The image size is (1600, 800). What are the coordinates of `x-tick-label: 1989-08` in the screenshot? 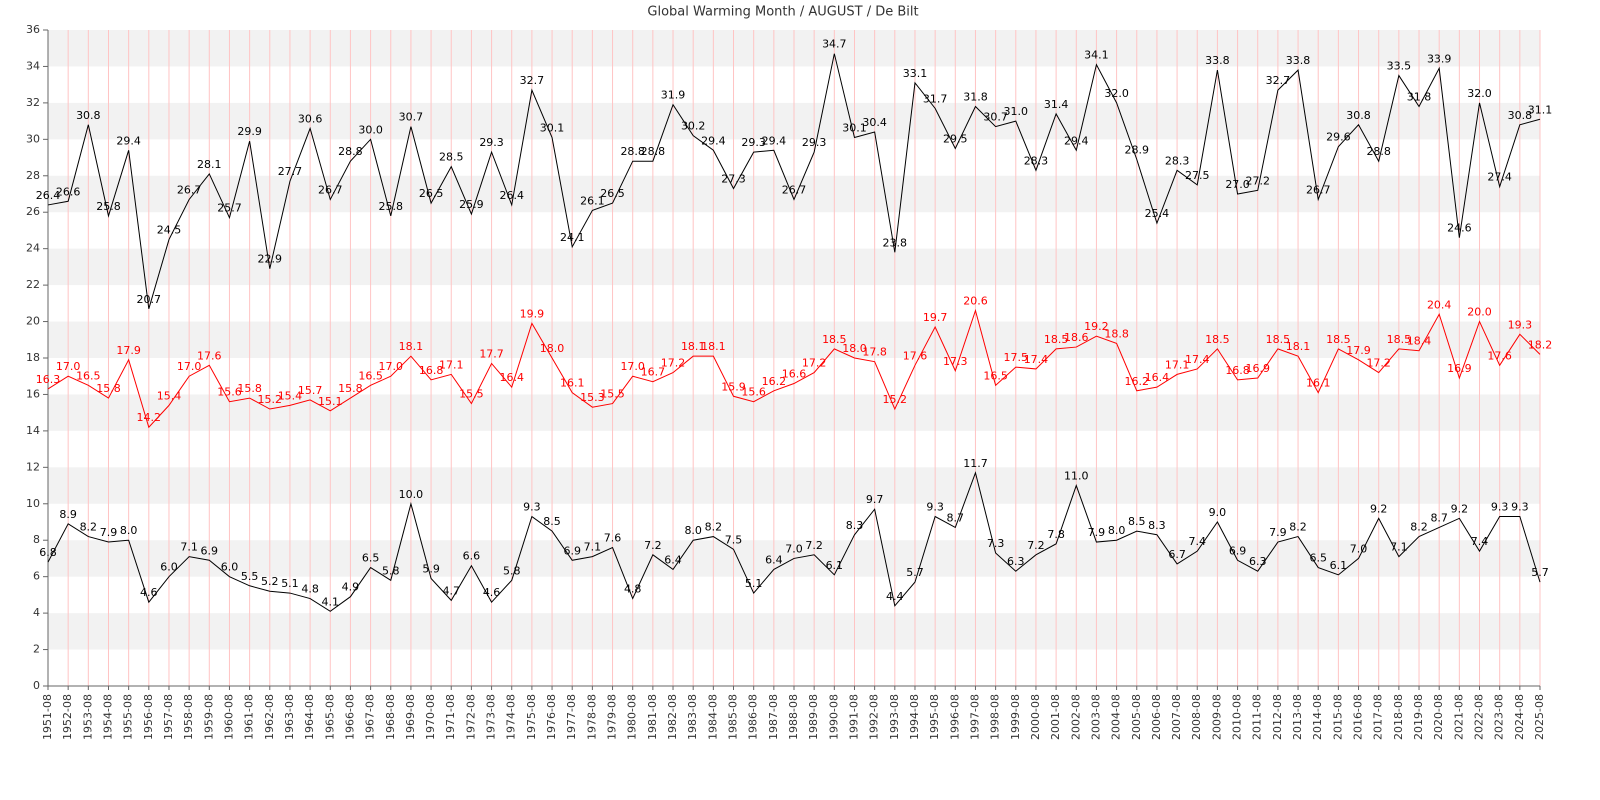 It's located at (813, 717).